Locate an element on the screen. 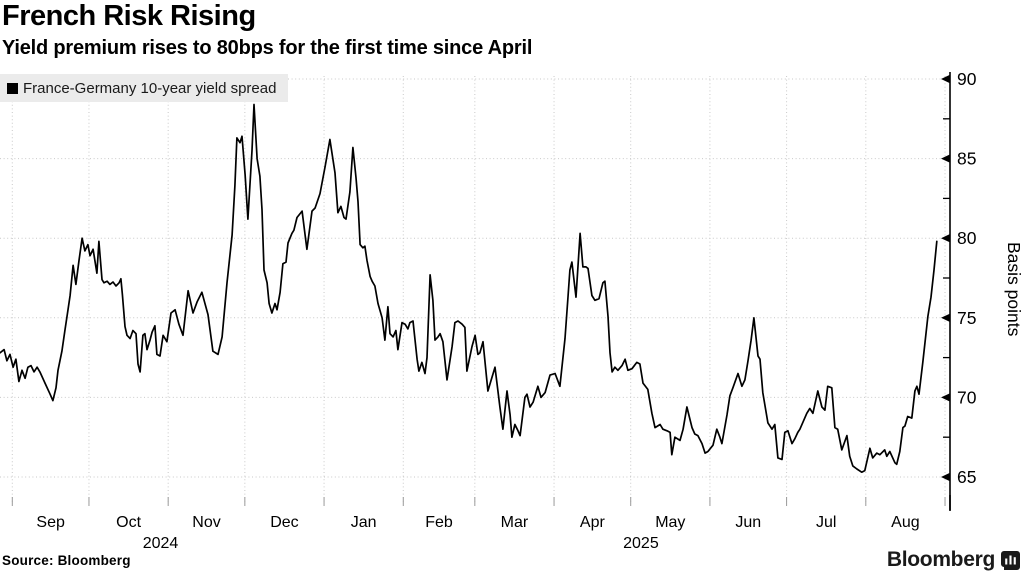 This screenshot has width=1024, height=576. y-tick-label: 70 is located at coordinates (967, 397).